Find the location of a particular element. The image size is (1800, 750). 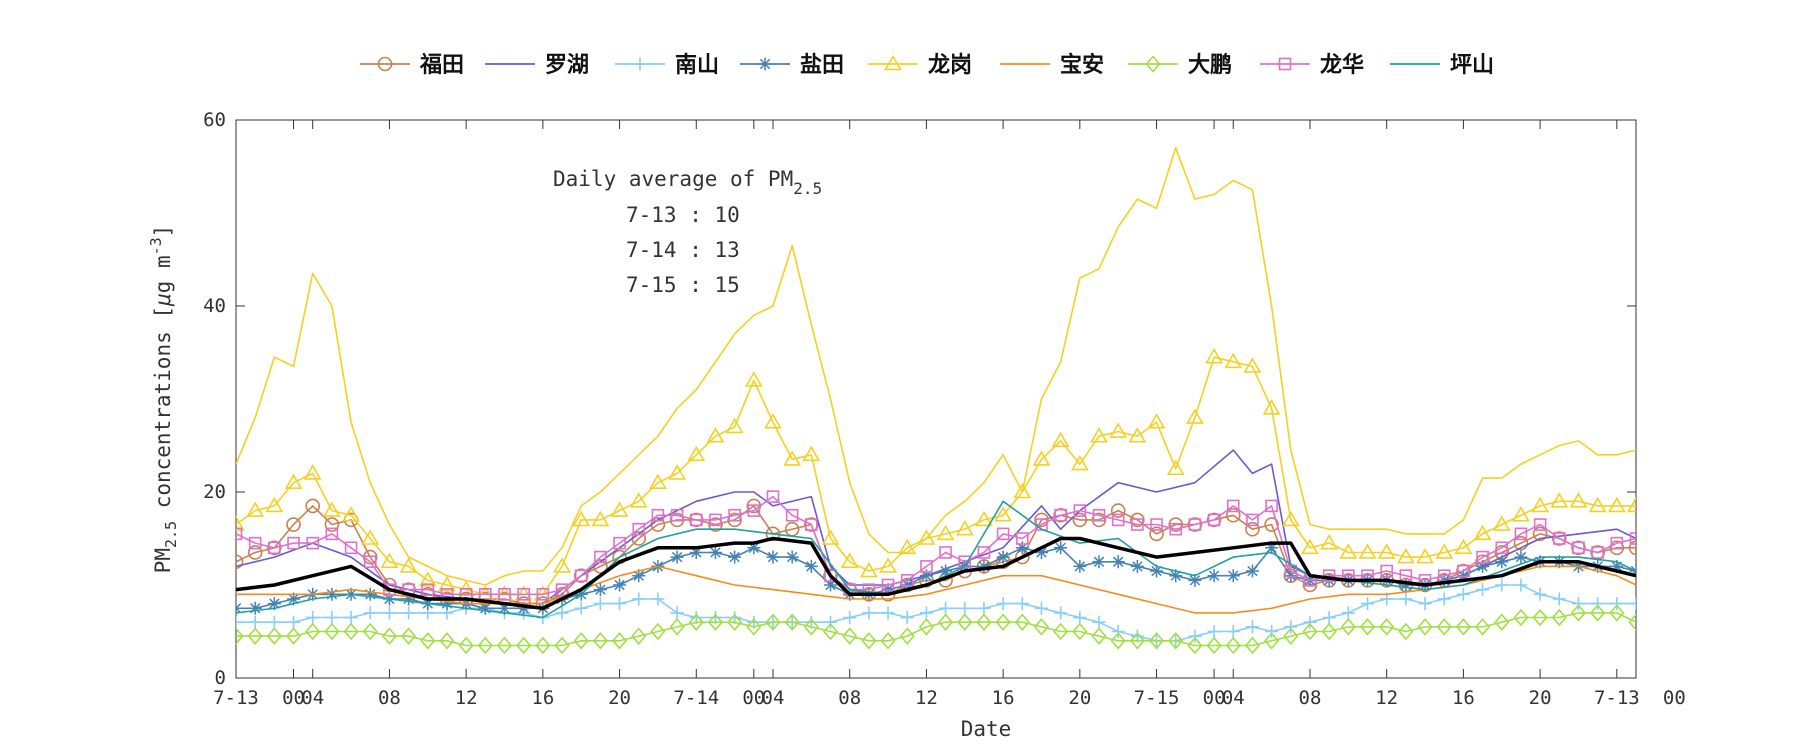

x-tick-label: 20 is located at coordinates (619, 698).